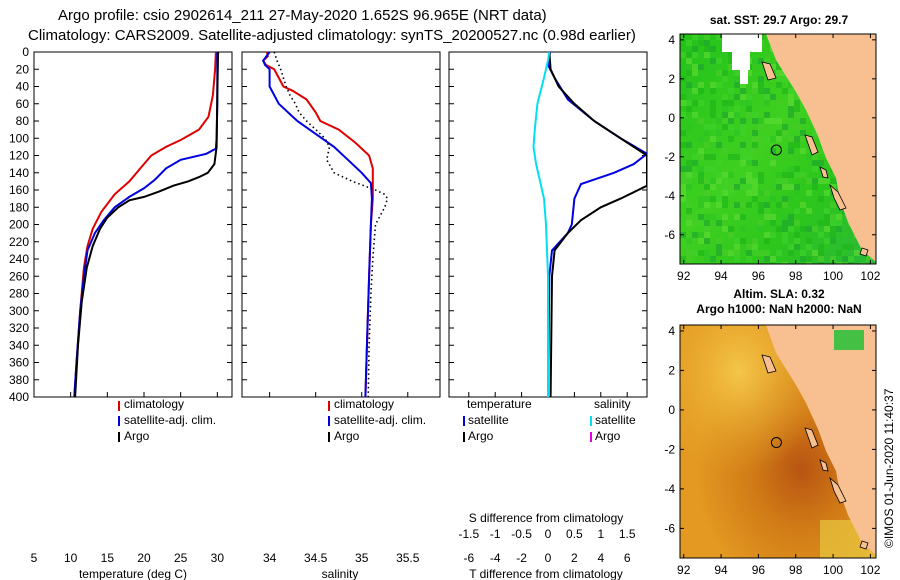  What do you see at coordinates (362, 558) in the screenshot?
I see `x-tick-label: 35` at bounding box center [362, 558].